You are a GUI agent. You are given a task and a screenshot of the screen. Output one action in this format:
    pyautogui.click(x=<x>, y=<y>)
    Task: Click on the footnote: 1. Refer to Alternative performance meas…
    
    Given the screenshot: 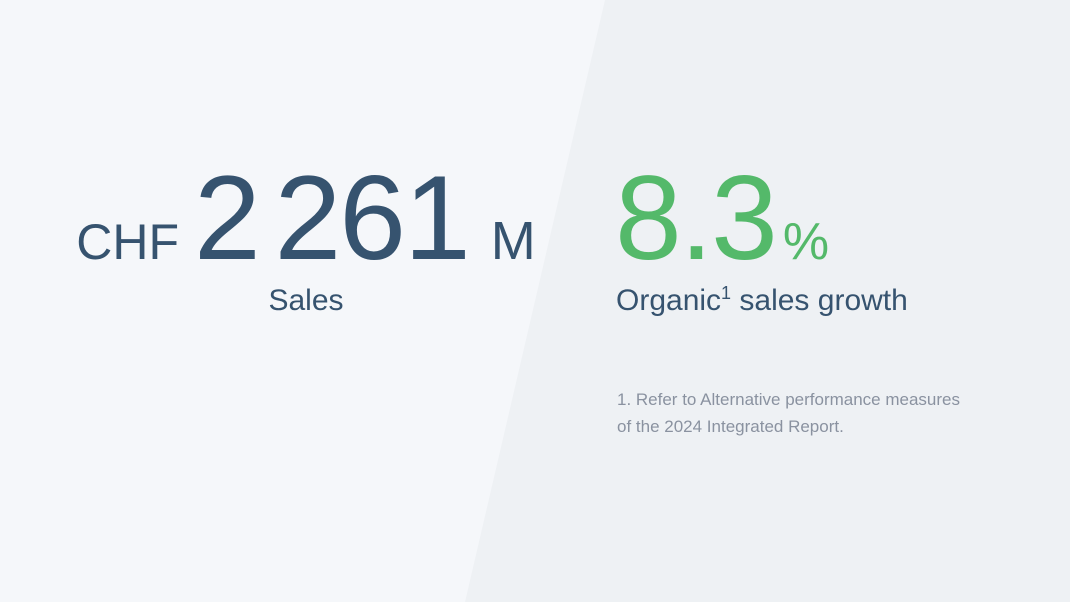 What is the action you would take?
    pyautogui.click(x=788, y=413)
    